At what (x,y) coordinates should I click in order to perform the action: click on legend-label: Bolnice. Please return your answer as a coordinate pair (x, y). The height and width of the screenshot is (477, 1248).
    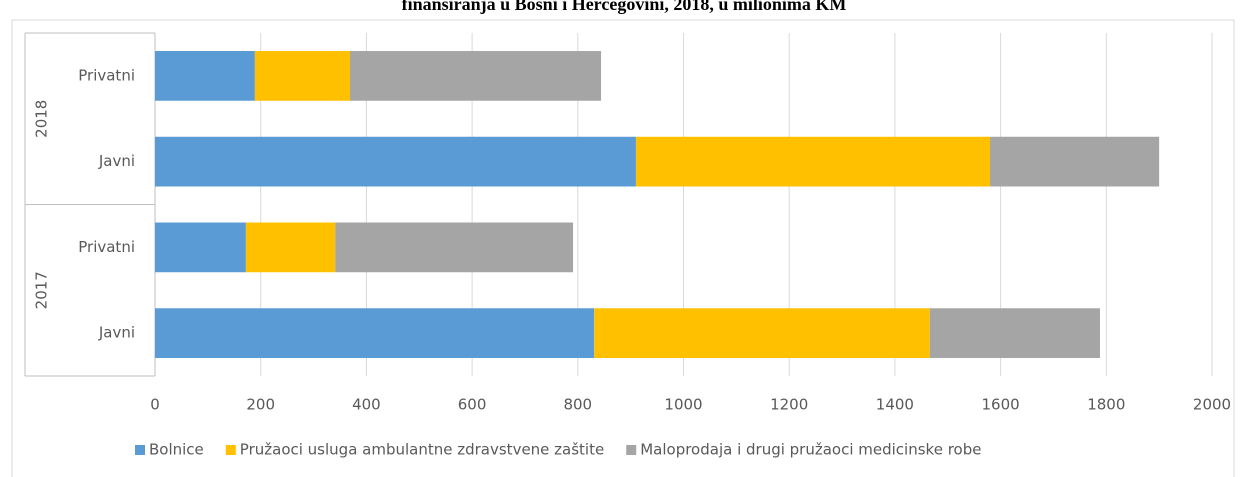
    Looking at the image, I should click on (176, 450).